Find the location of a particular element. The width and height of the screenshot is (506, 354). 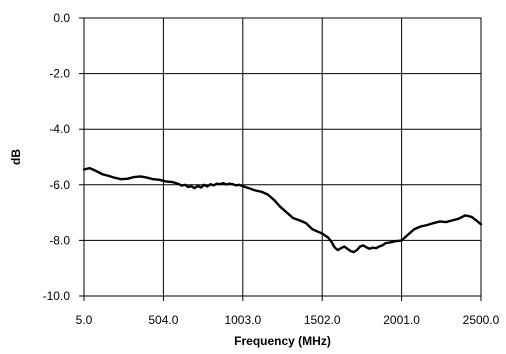

y-axis-title: dB is located at coordinates (16, 157).